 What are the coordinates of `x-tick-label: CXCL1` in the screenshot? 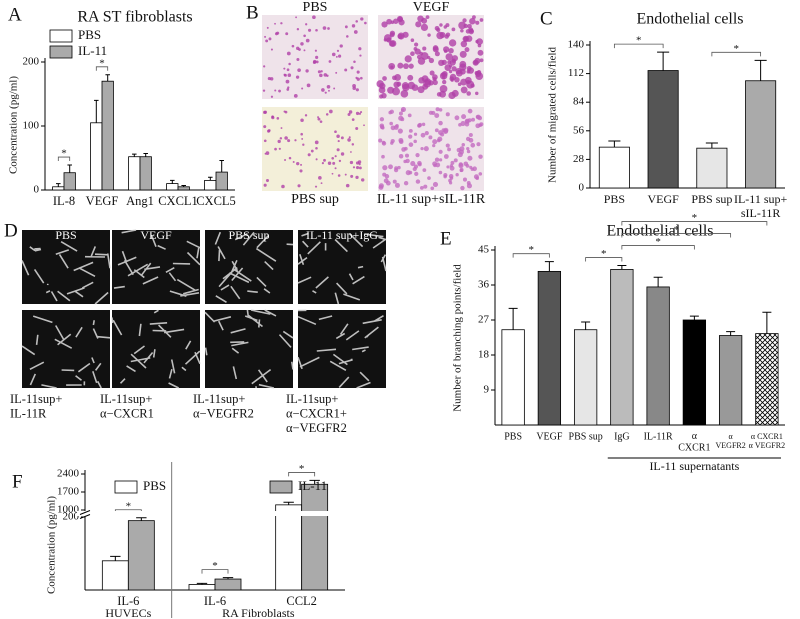 It's located at (178, 201).